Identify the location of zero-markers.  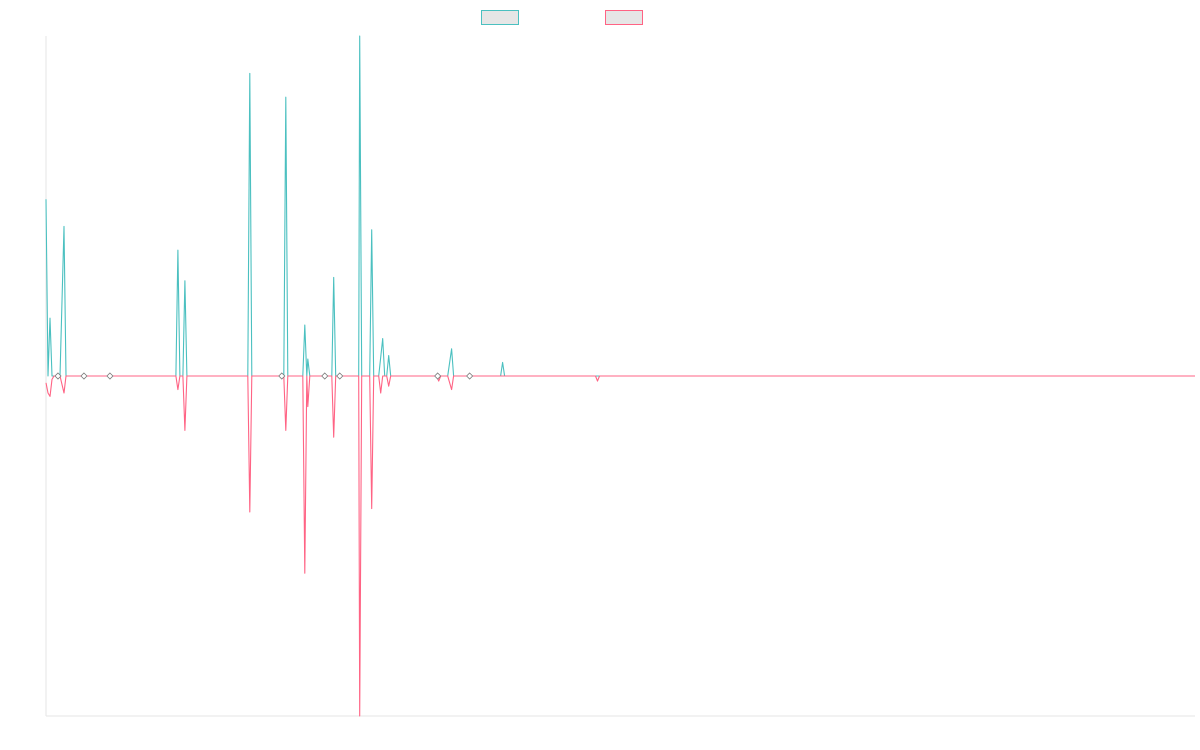
(264, 376).